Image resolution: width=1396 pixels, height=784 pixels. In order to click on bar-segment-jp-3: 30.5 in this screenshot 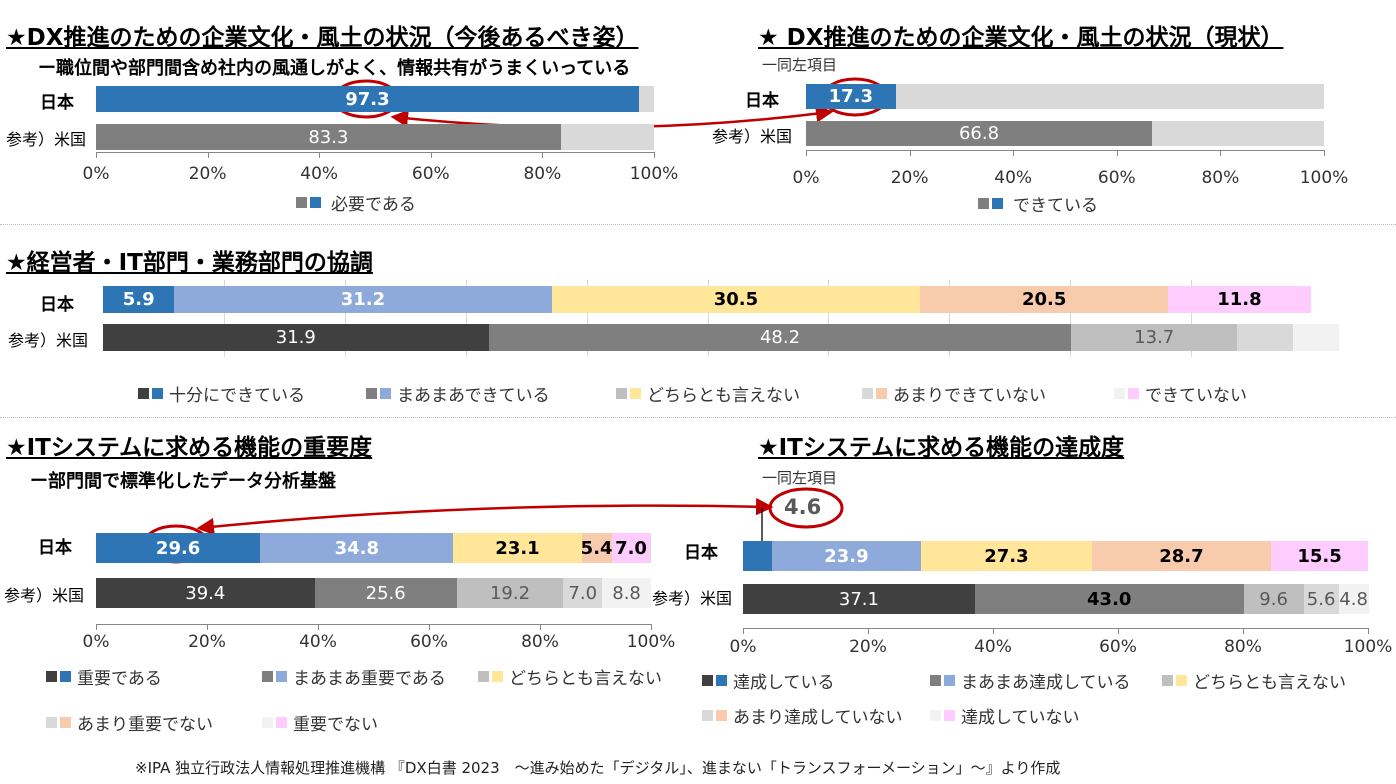, I will do `click(736, 299)`.